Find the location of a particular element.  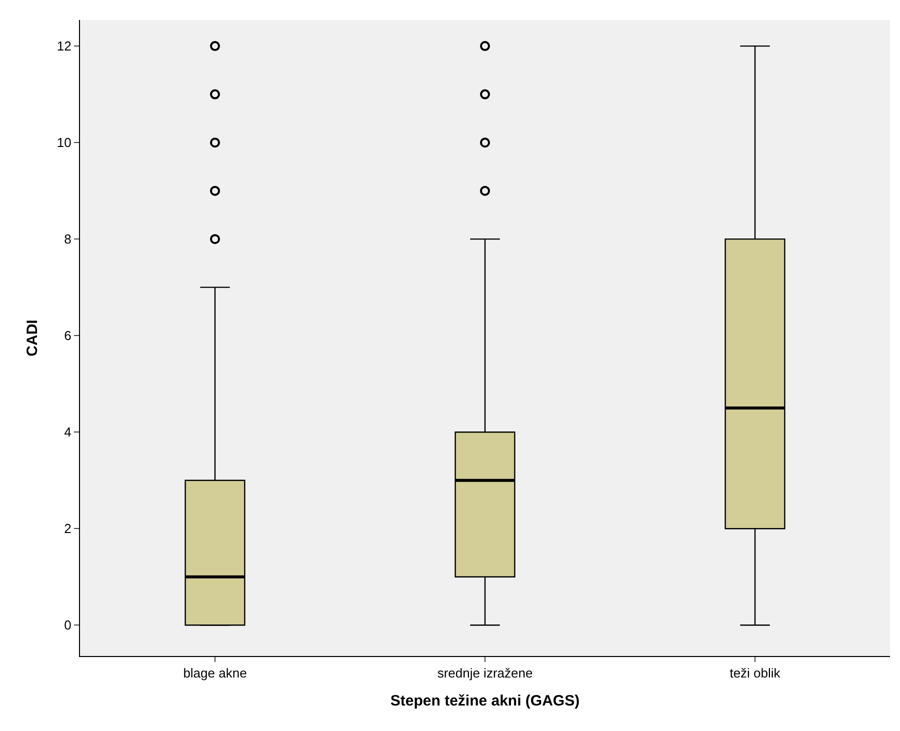

y-tick-label: 8 is located at coordinates (68, 239).